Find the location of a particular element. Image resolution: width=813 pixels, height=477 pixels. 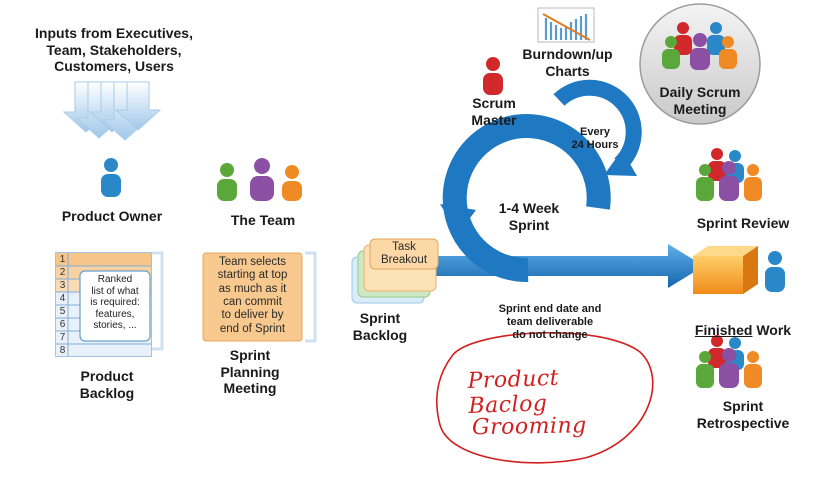

the-team-label: The Team is located at coordinates (263, 220).